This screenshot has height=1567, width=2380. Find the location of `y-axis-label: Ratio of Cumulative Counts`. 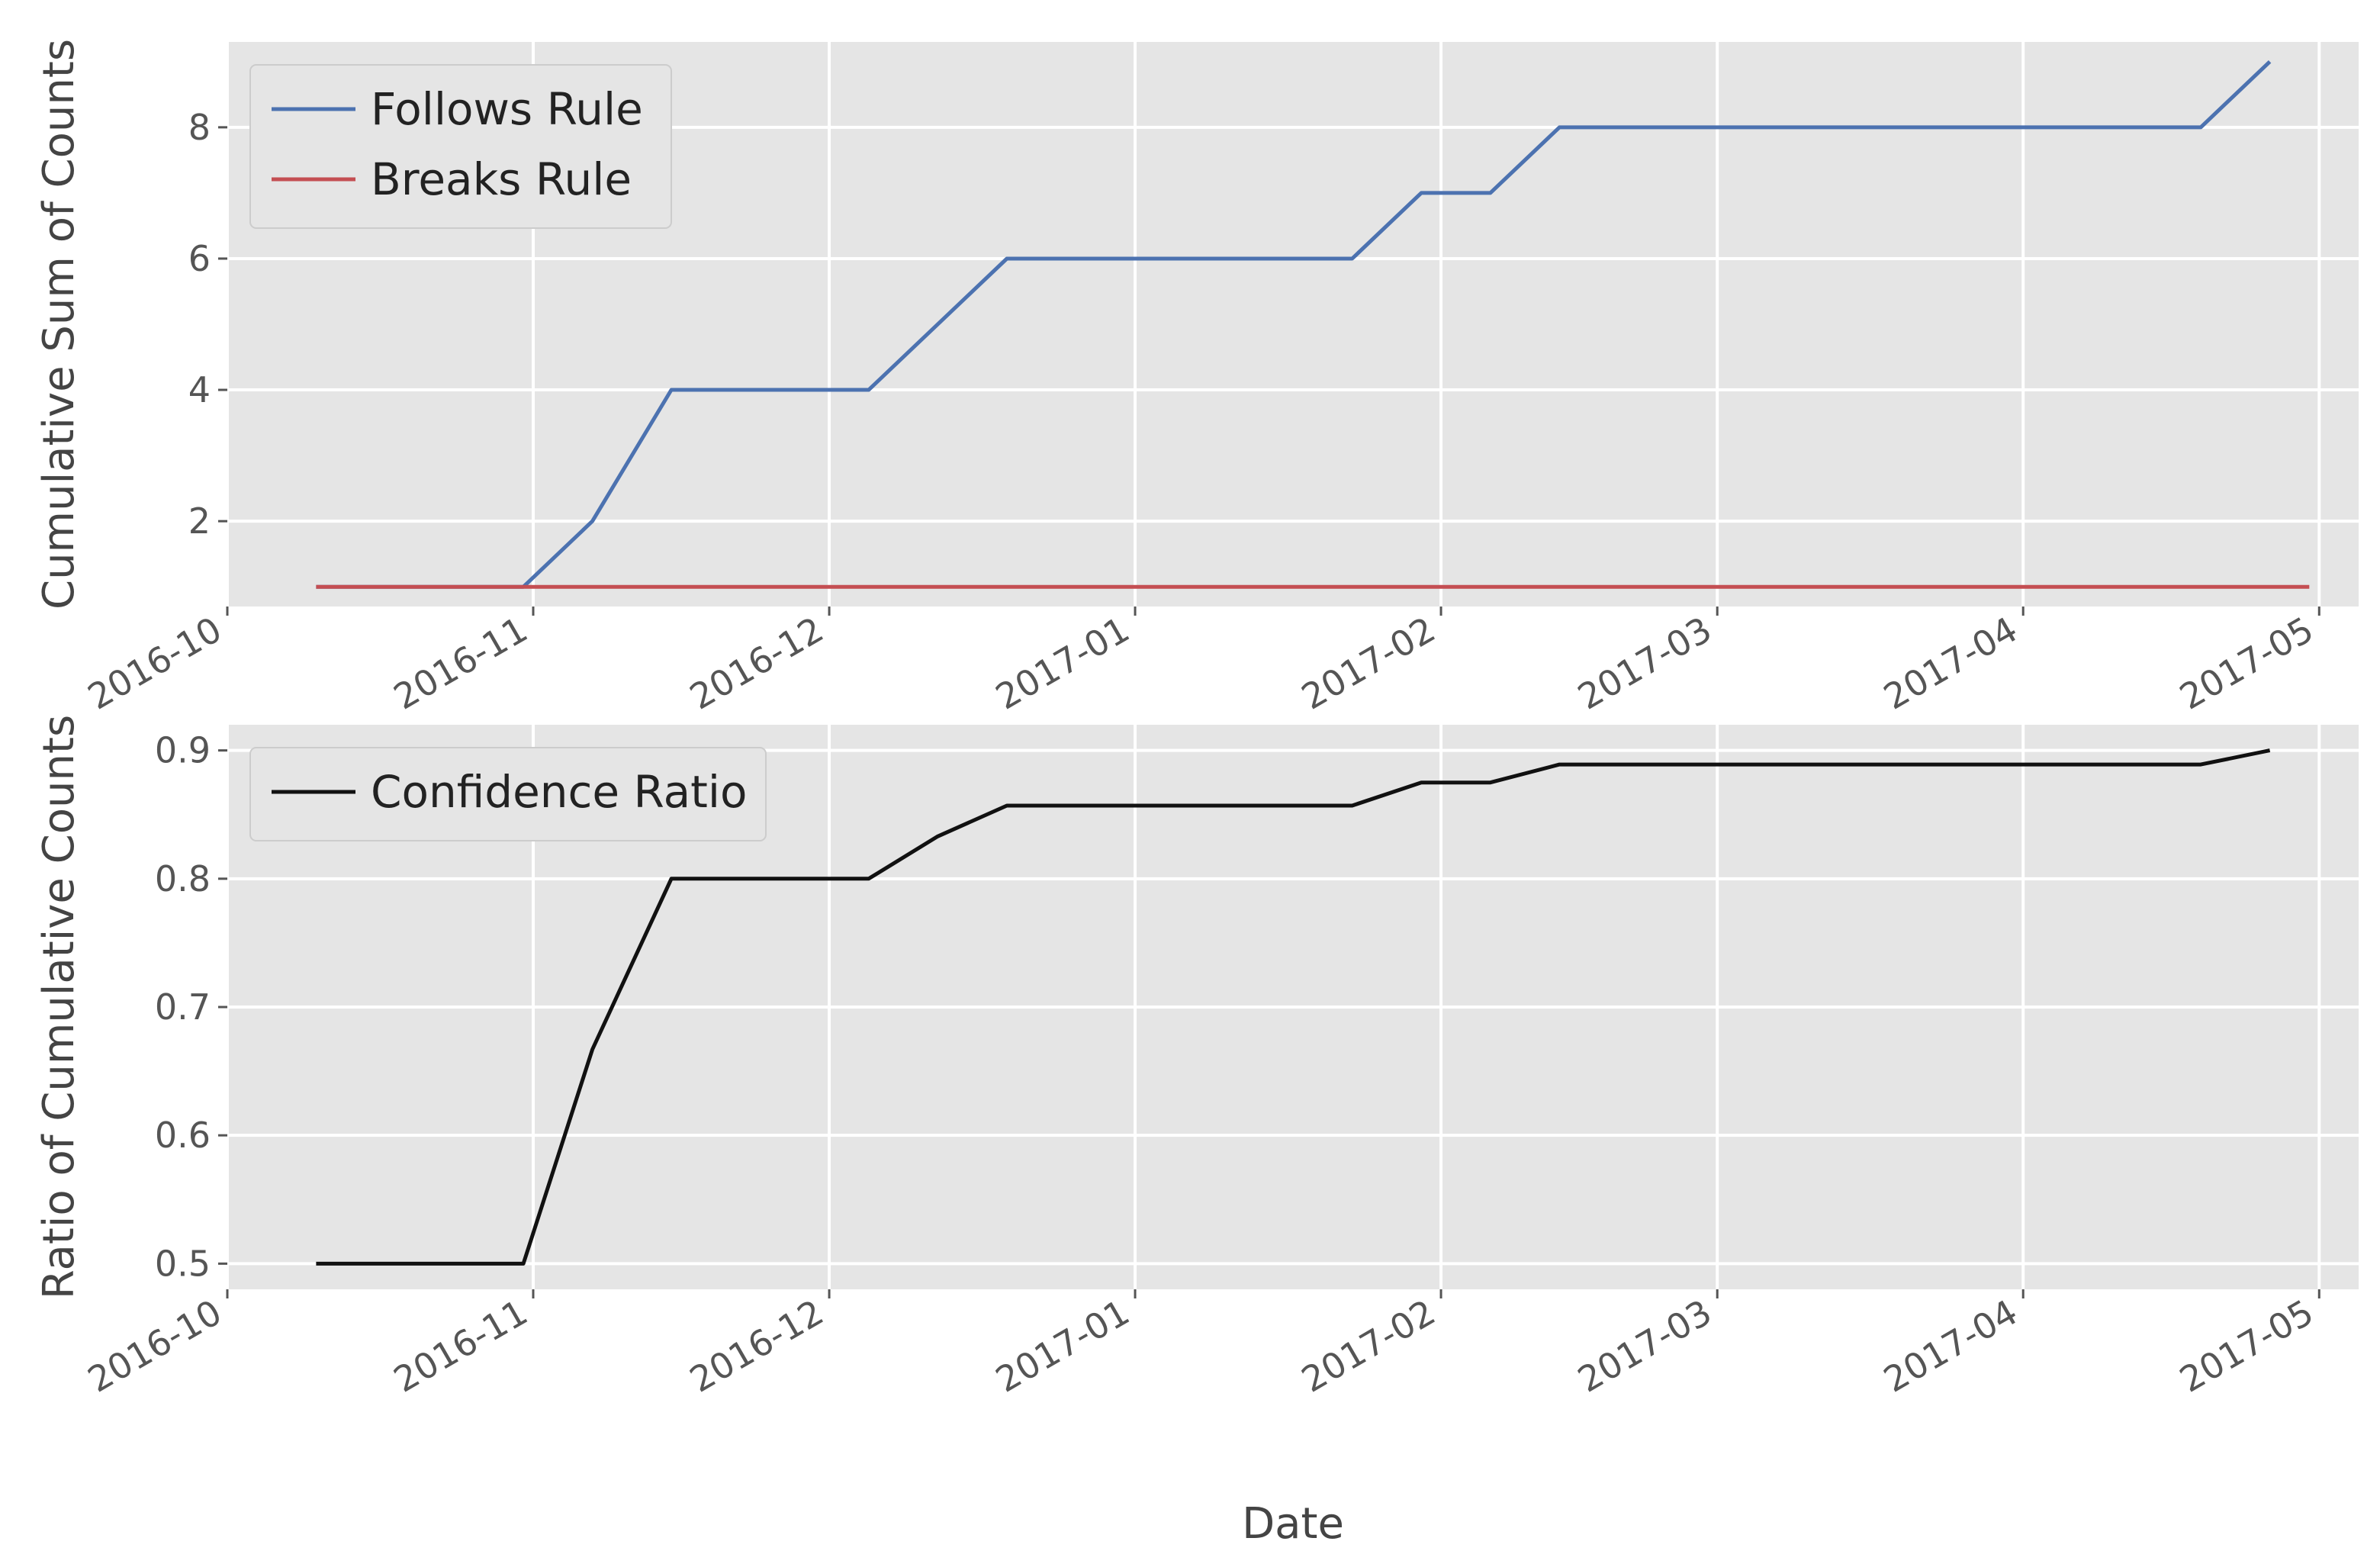

y-axis-label: Ratio of Cumulative Counts is located at coordinates (59, 1007).